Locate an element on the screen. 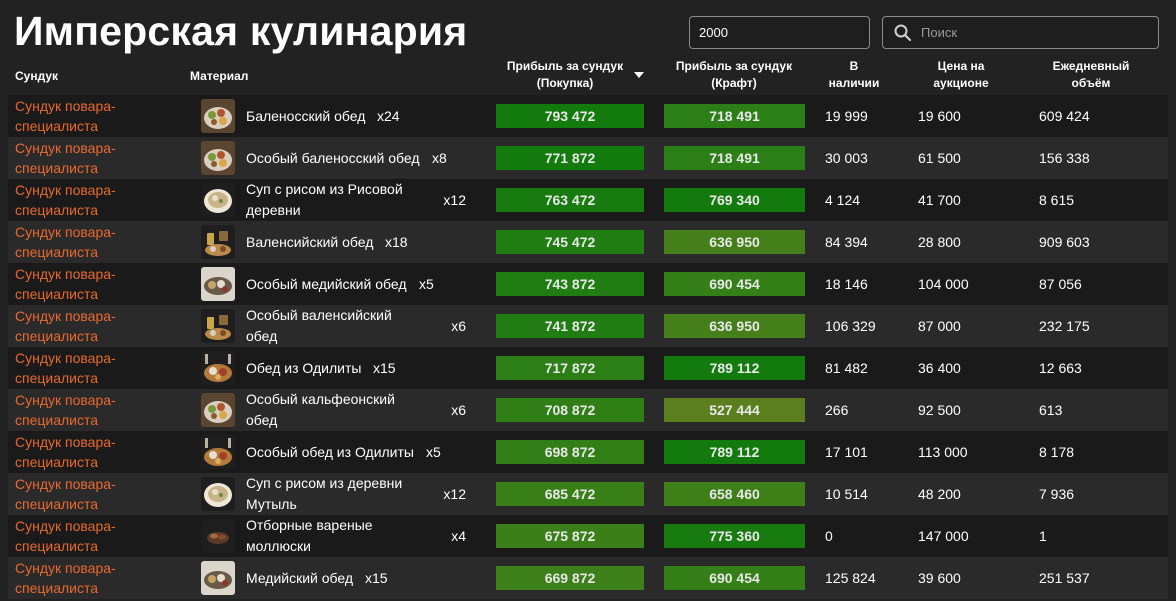  material-count: x18 is located at coordinates (396, 242).